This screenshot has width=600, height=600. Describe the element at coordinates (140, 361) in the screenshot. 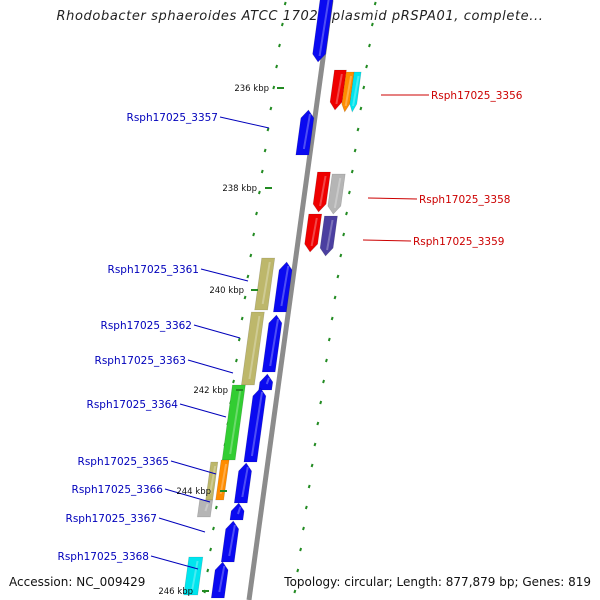

I see `gene-label-left: Rsph17025_3363` at that location.